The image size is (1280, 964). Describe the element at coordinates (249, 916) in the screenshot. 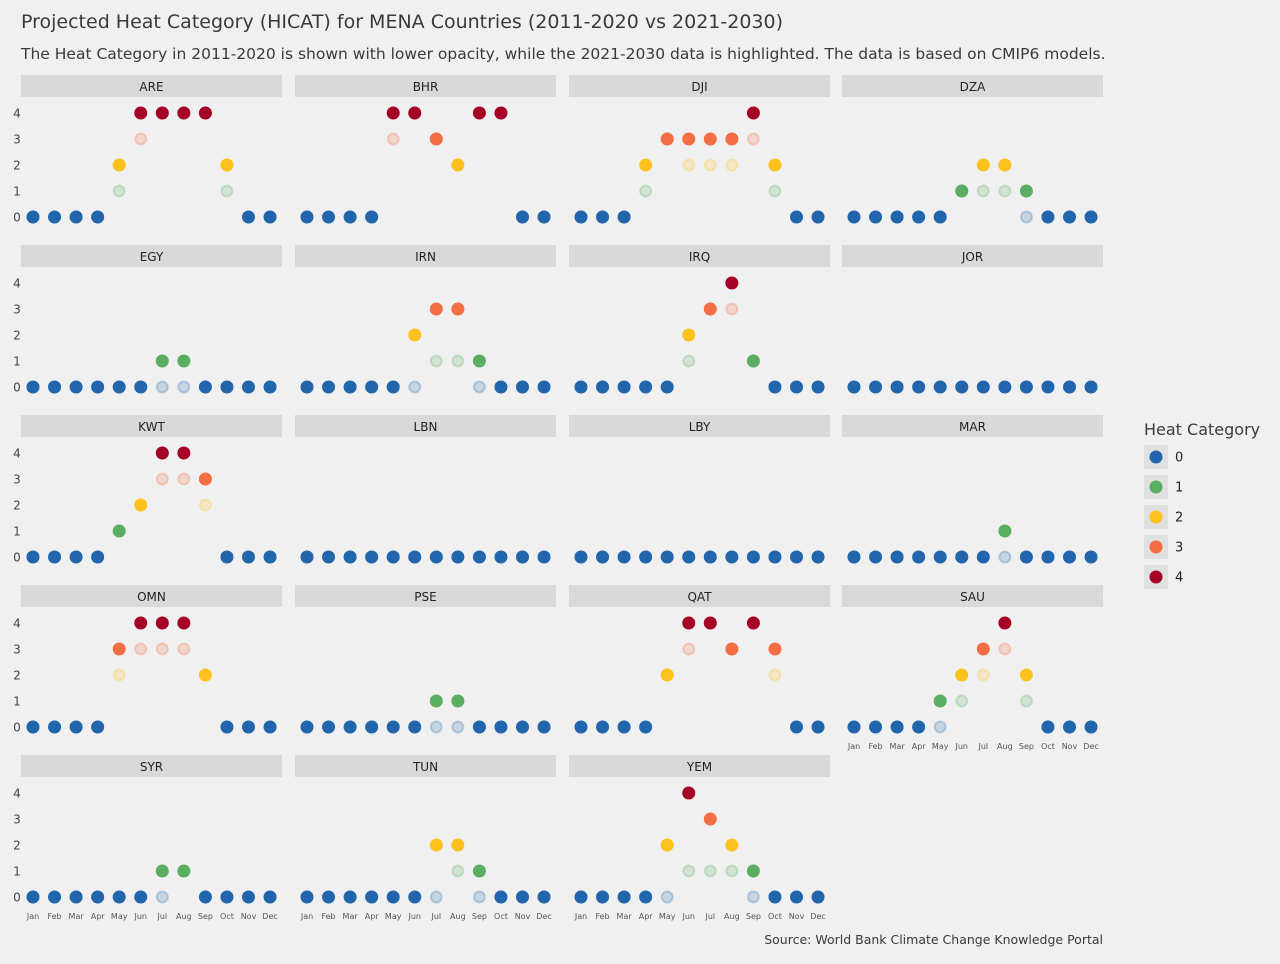

I see `x-tick-label: Nov` at that location.